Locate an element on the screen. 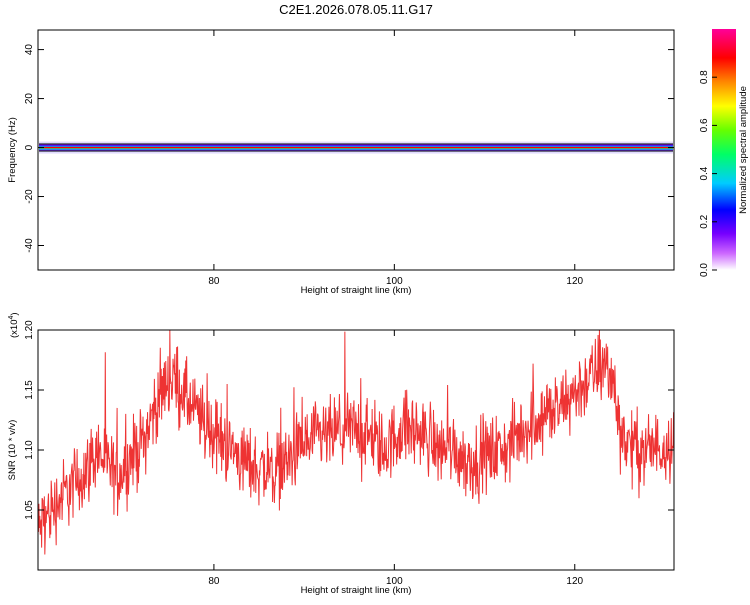  scale-close: ) is located at coordinates (14, 313).